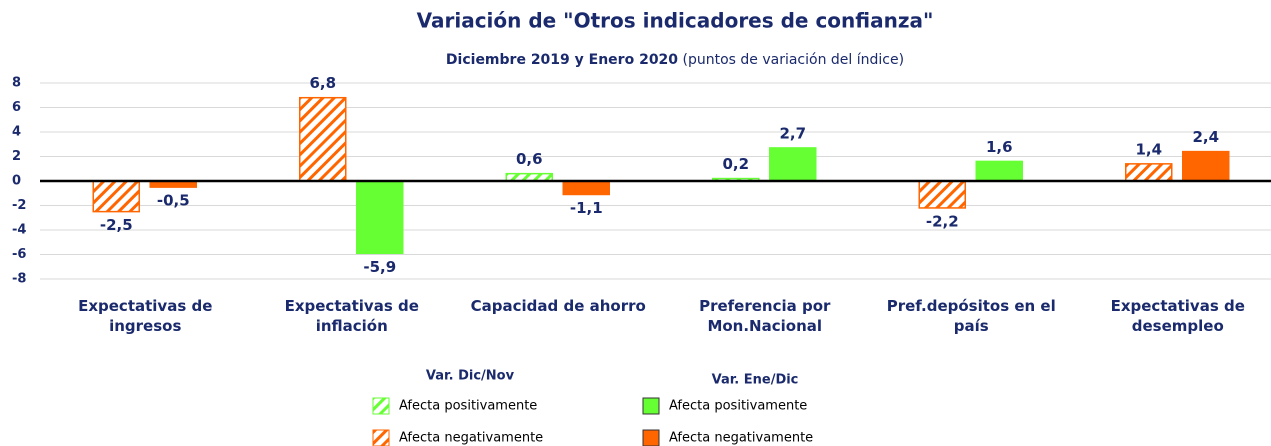 This screenshot has height=446, width=1271. I want to click on value-label: -1,1, so click(586, 208).